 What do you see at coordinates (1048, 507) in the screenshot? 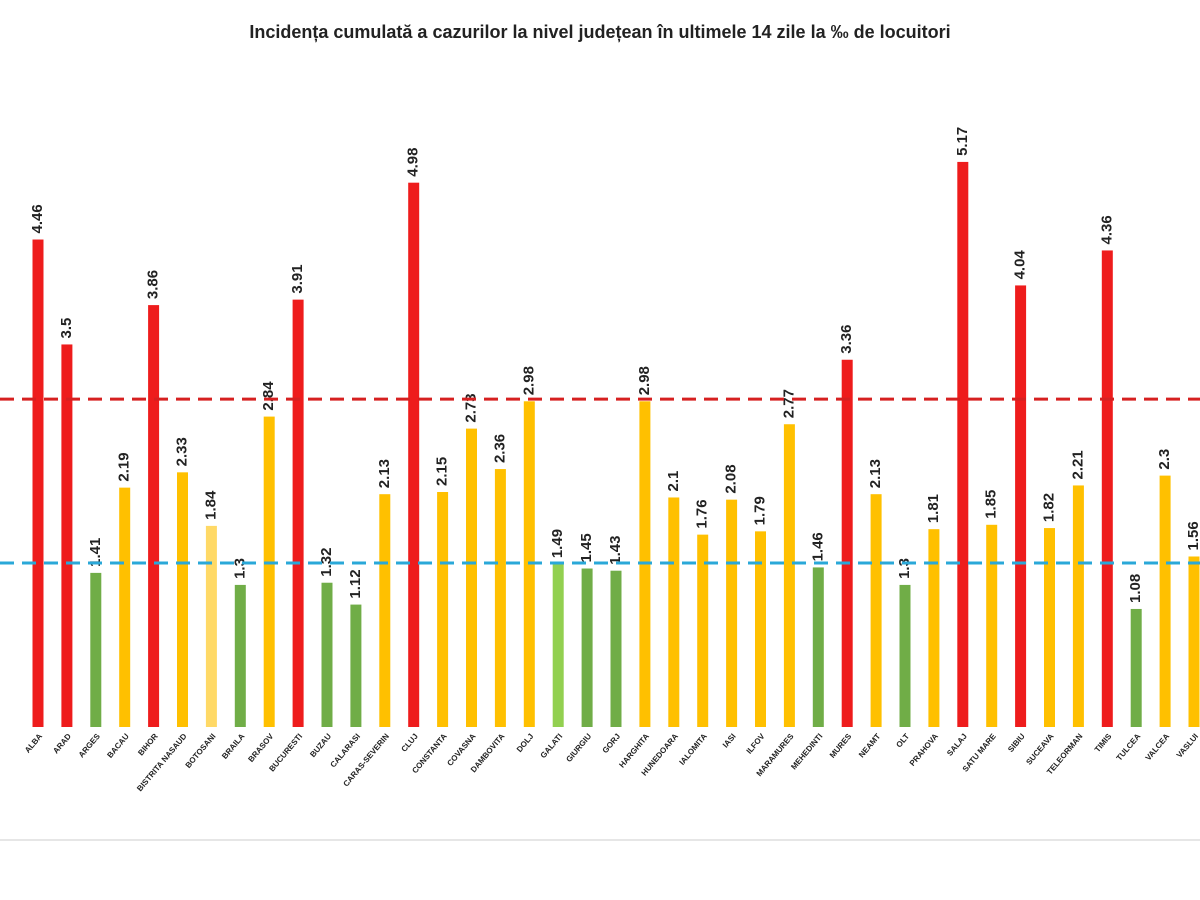
I see `value-label: 1.82` at bounding box center [1048, 507].